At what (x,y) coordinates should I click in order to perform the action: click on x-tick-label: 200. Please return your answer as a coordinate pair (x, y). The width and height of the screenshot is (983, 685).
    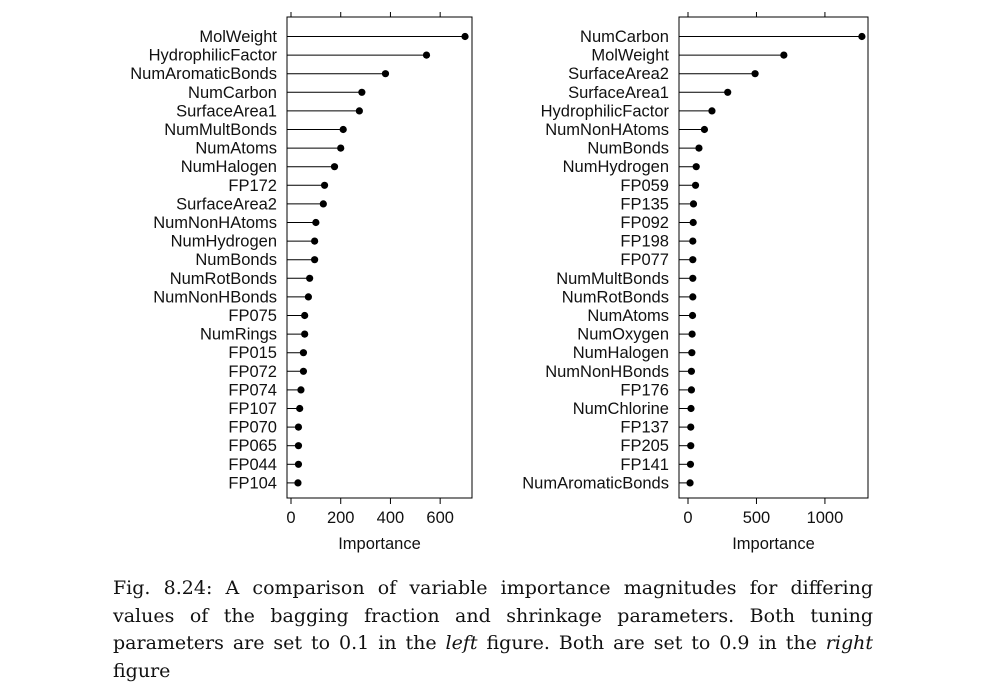
    Looking at the image, I should click on (341, 518).